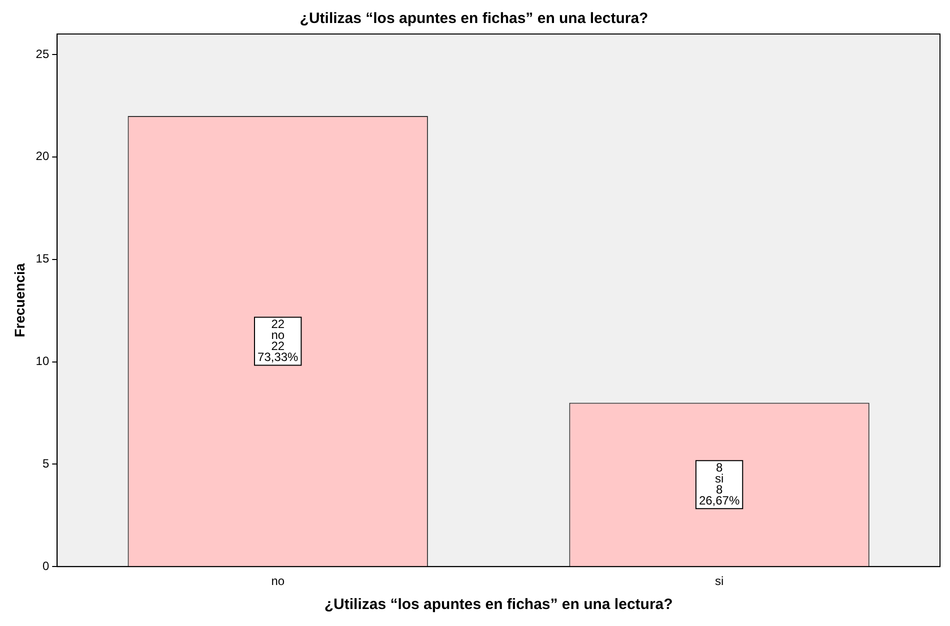  I want to click on y-tick-label: 20, so click(43, 156).